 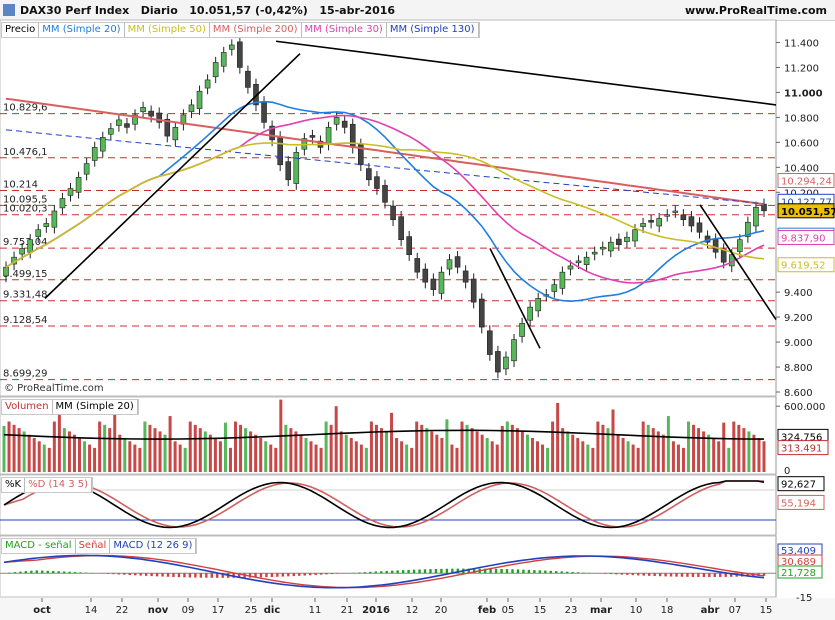 I want to click on legend-mm130: MM (Simple 130), so click(x=433, y=30).